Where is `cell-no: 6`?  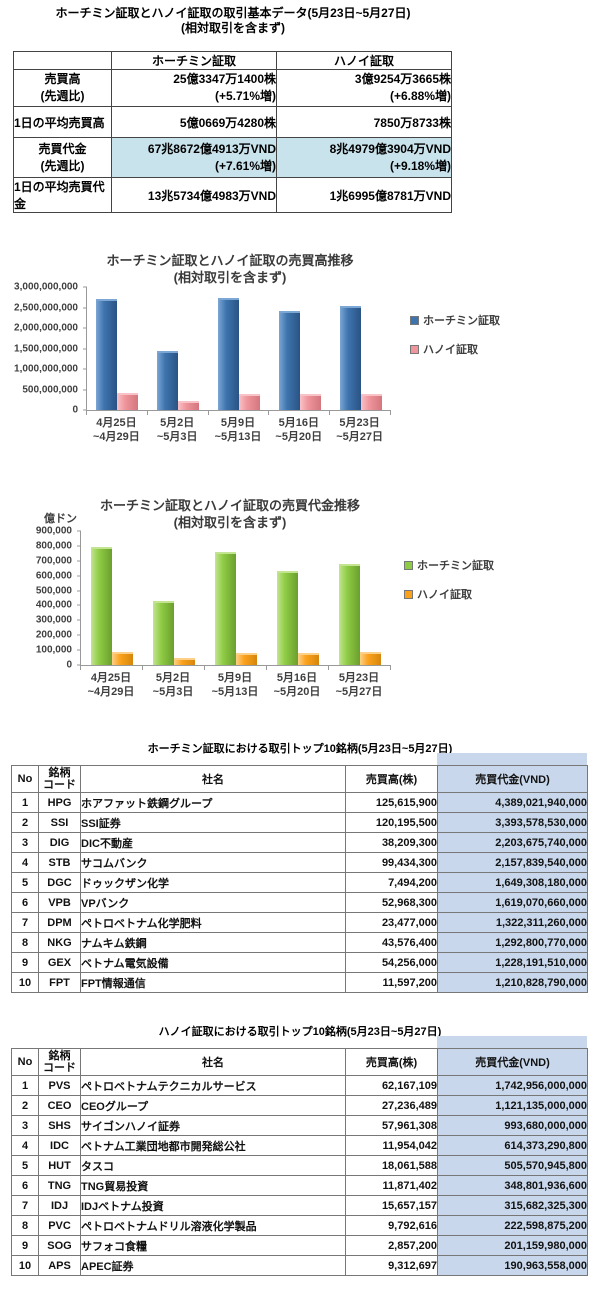 cell-no: 6 is located at coordinates (25, 902).